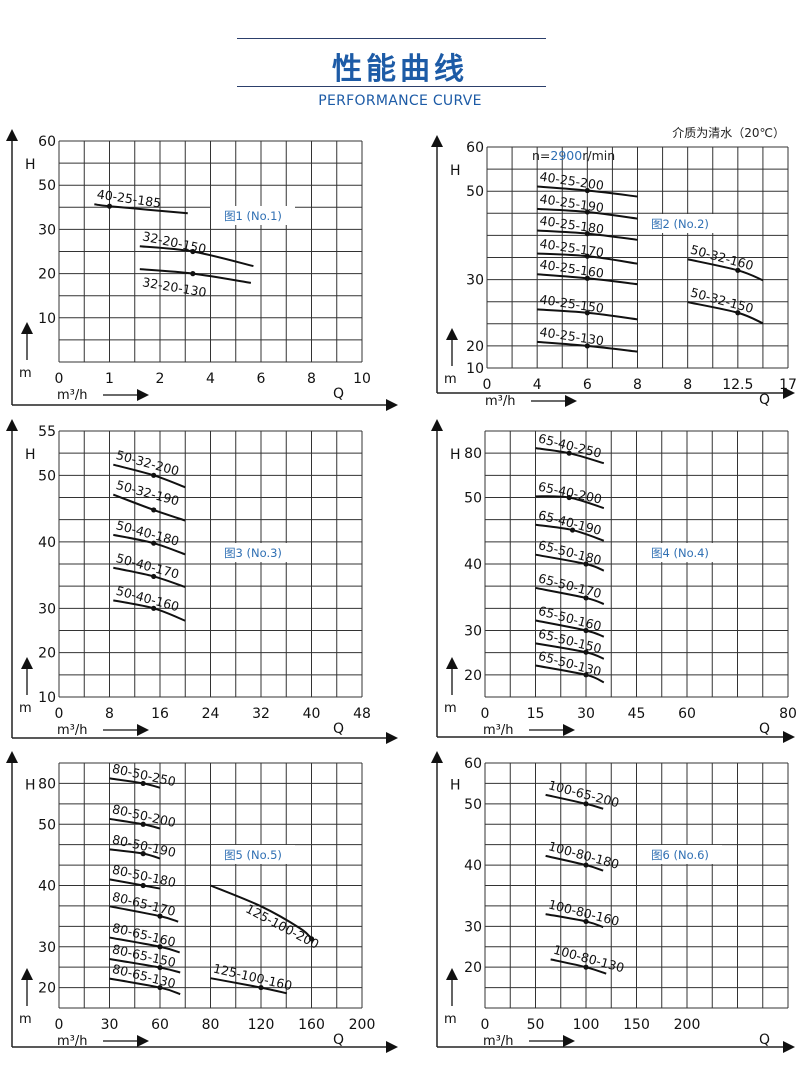 This screenshot has width=800, height=1083. I want to click on x-tick-label: 40, so click(312, 714).